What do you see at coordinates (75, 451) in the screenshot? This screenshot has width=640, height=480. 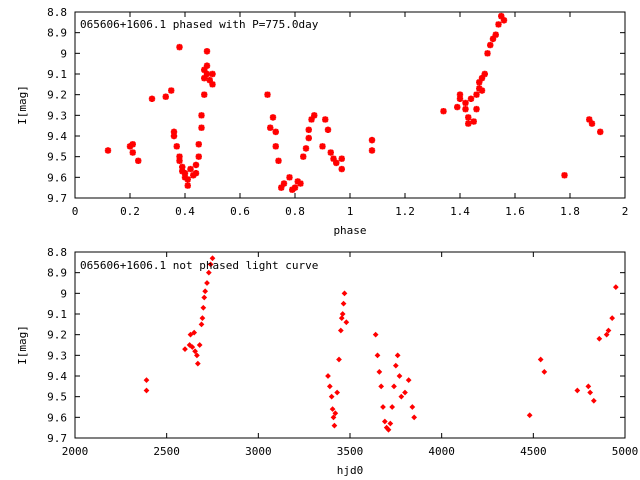 I see `x-tick-label: 2000` at bounding box center [75, 451].